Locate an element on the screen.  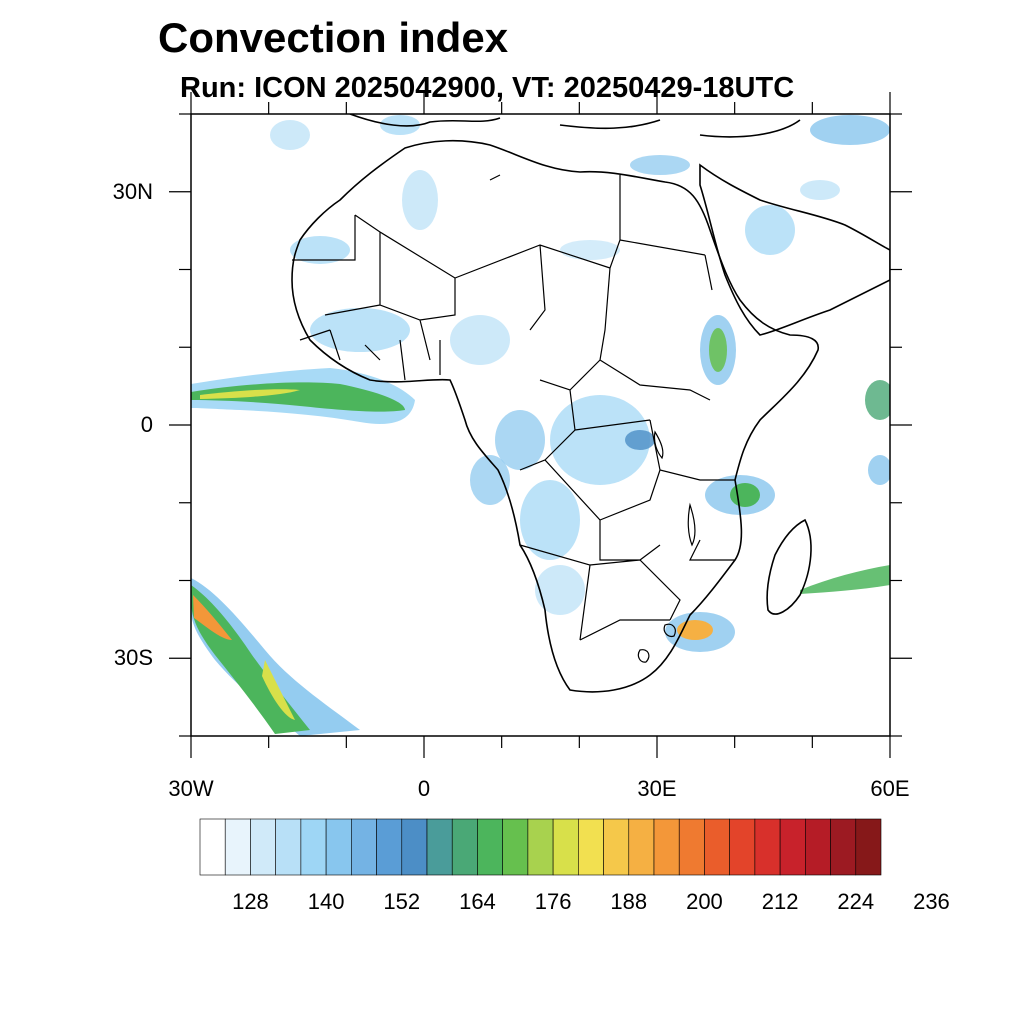
colorbar-label: 236 is located at coordinates (931, 901).